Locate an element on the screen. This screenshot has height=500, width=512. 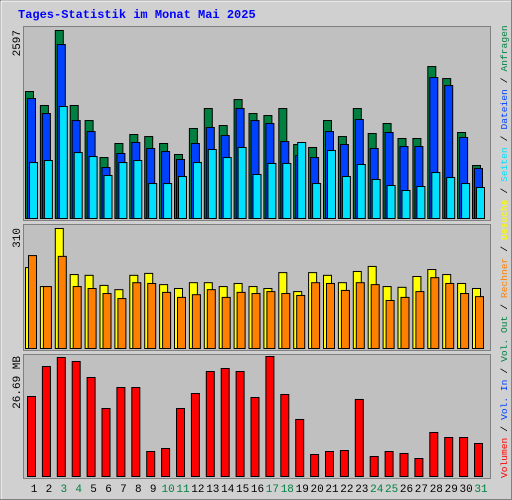
x-tick-label: 11 is located at coordinates (183, 490).